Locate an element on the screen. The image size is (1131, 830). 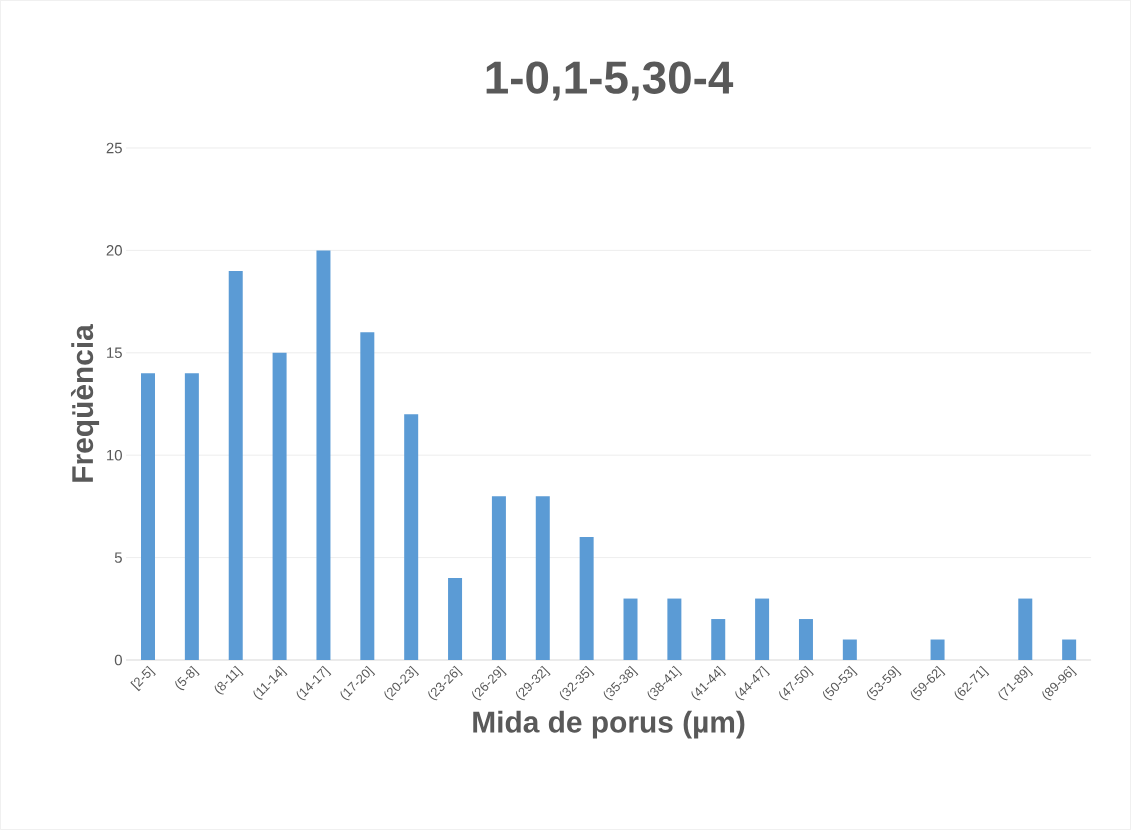
y-axis-title: Freqüència is located at coordinates (85, 403).